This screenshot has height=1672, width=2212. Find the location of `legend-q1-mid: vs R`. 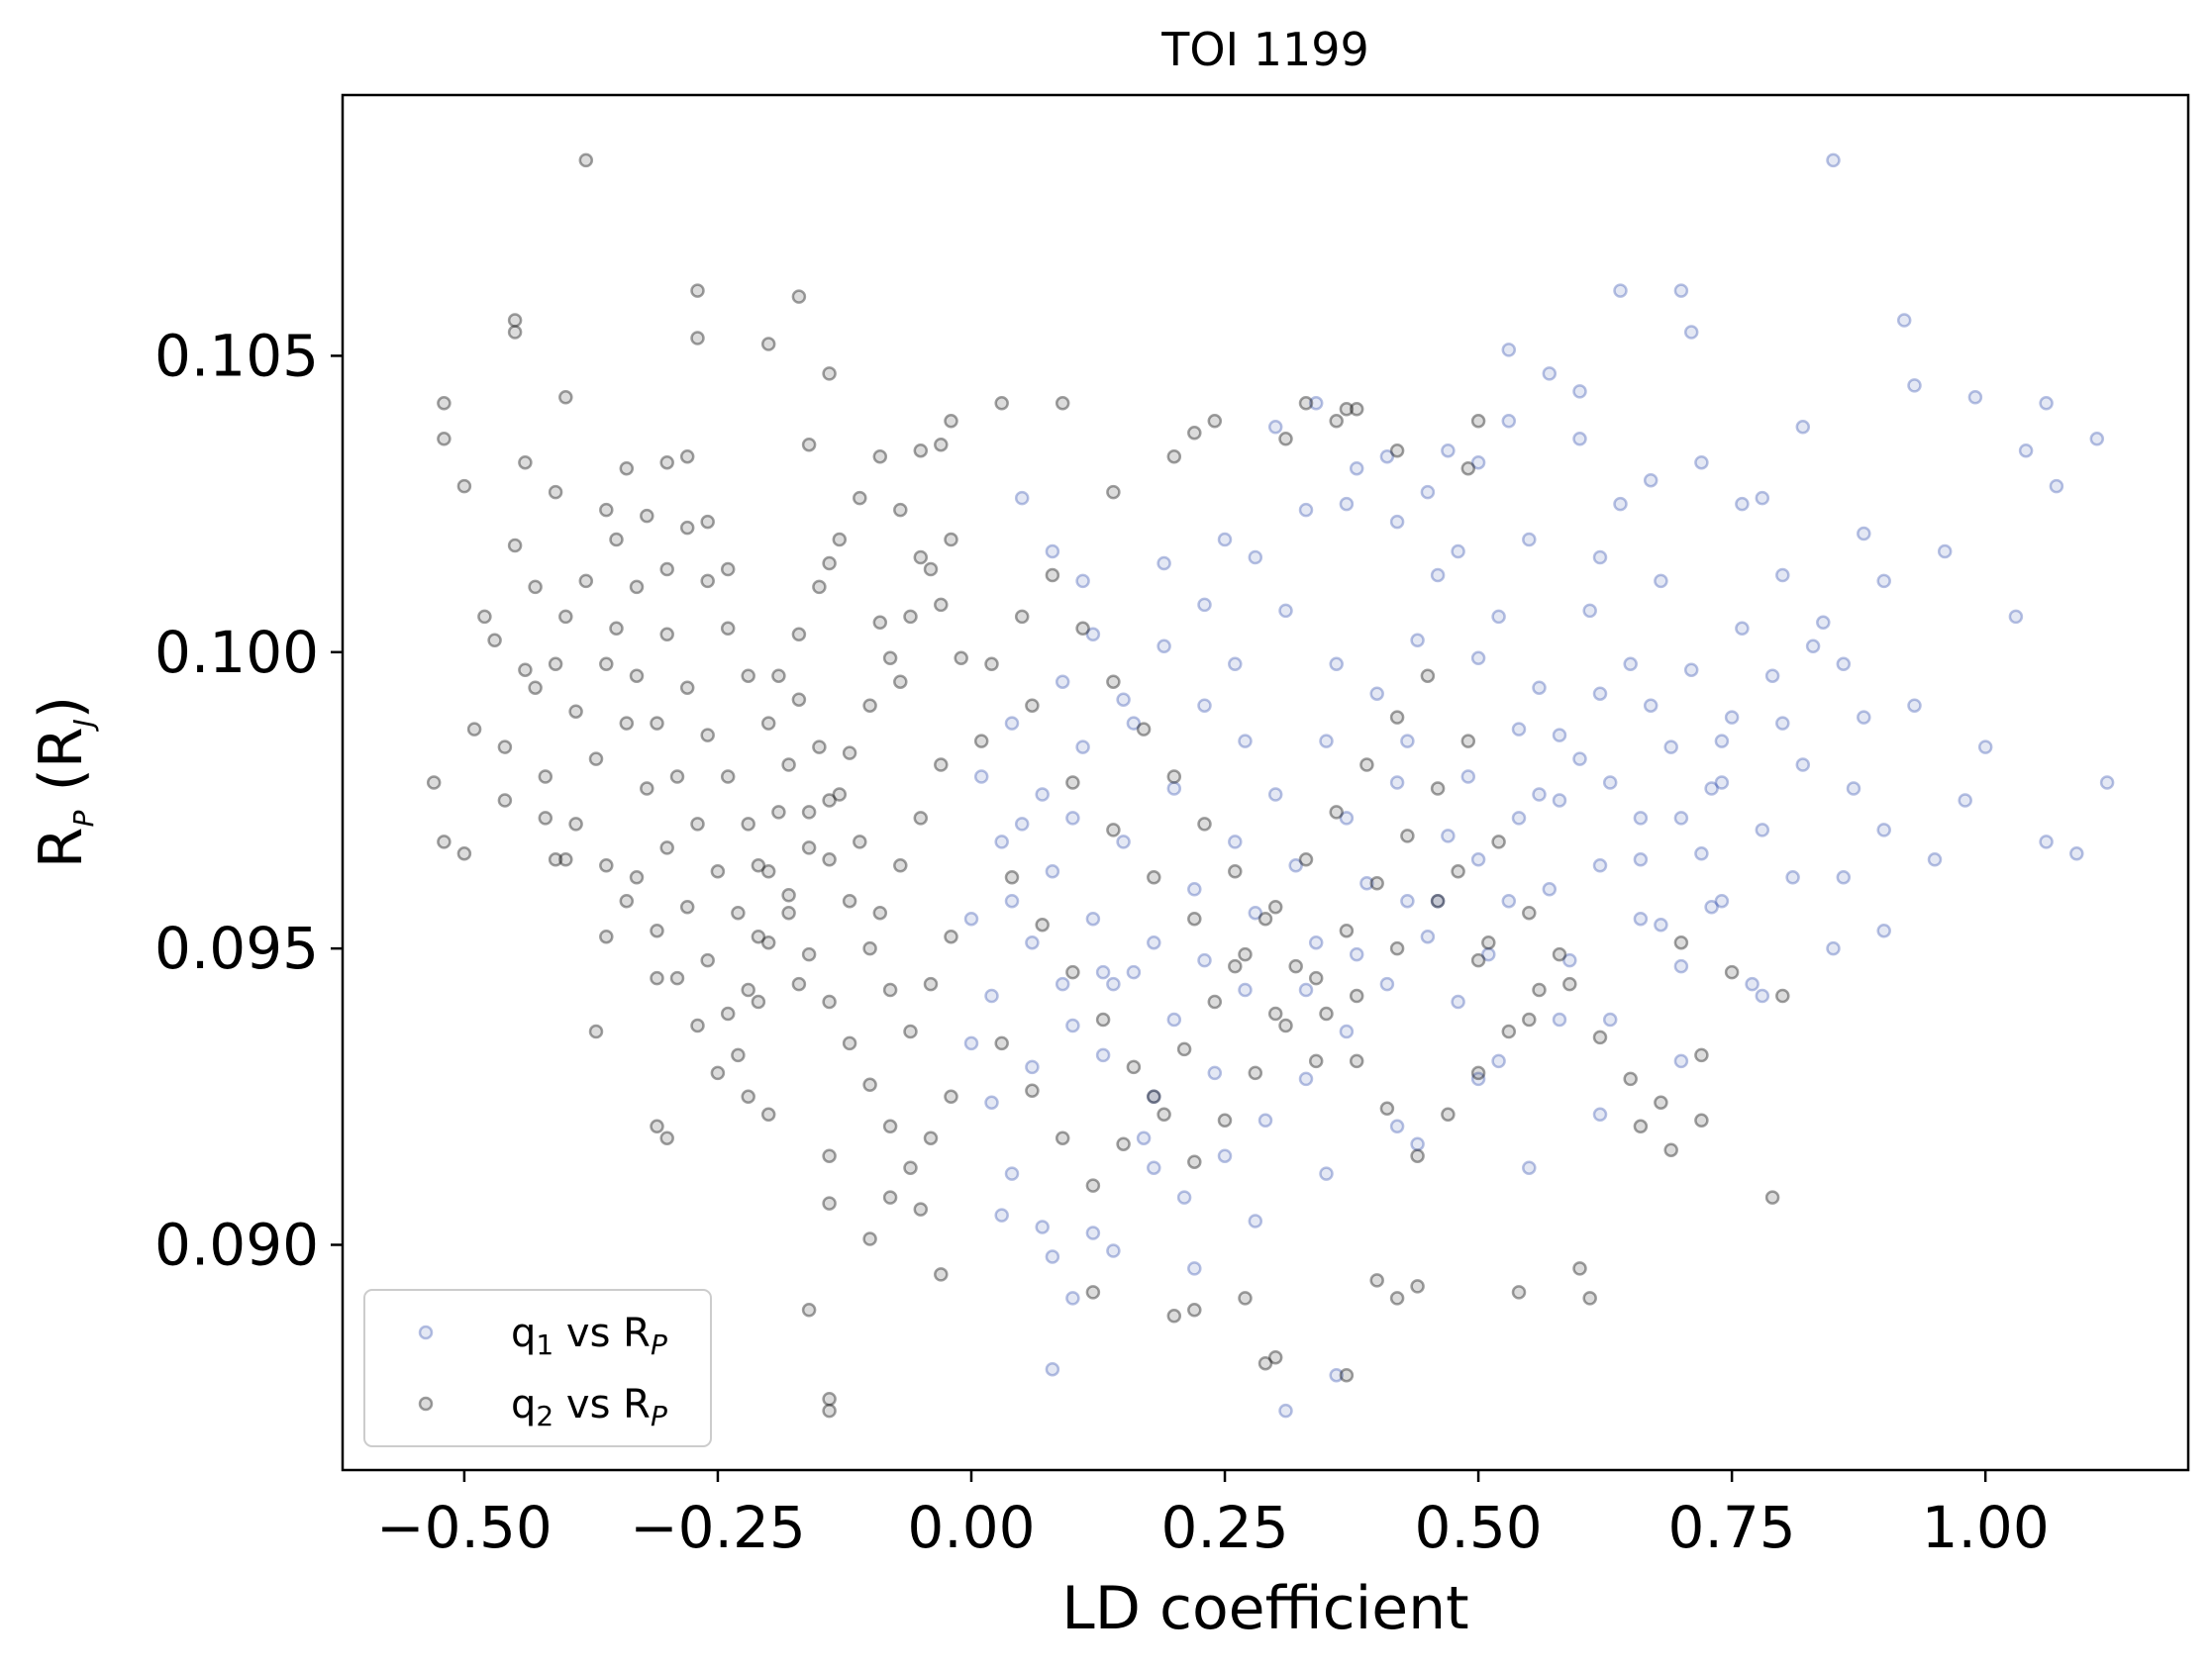

legend-q1-mid: vs R is located at coordinates (602, 1334).